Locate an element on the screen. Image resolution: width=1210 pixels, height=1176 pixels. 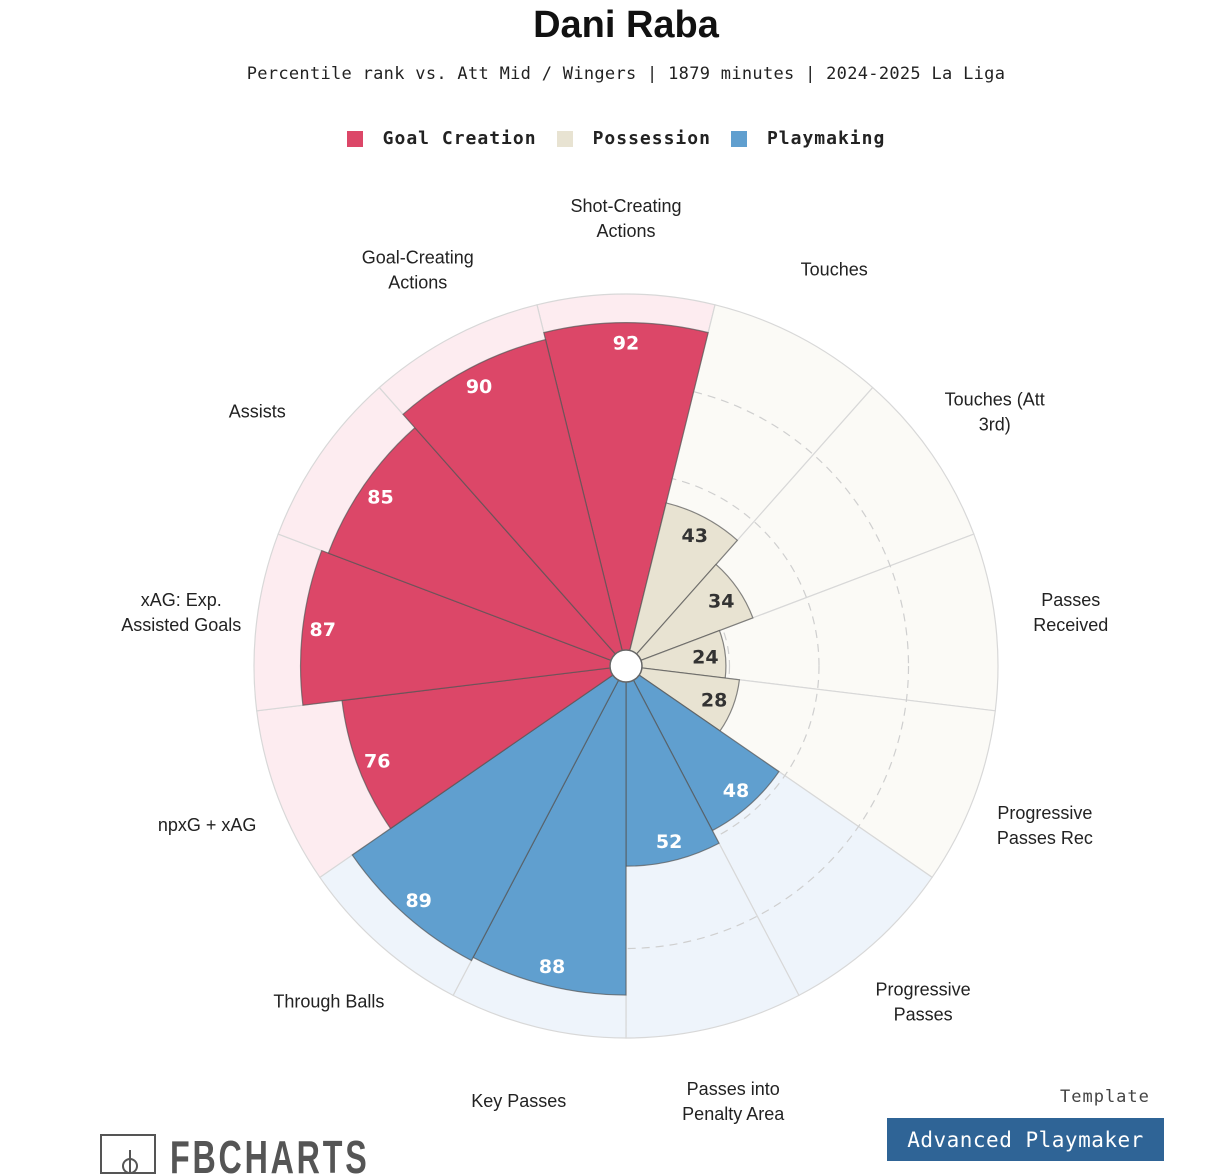
brand-logo: FBCHARTS is located at coordinates (277, 1155).